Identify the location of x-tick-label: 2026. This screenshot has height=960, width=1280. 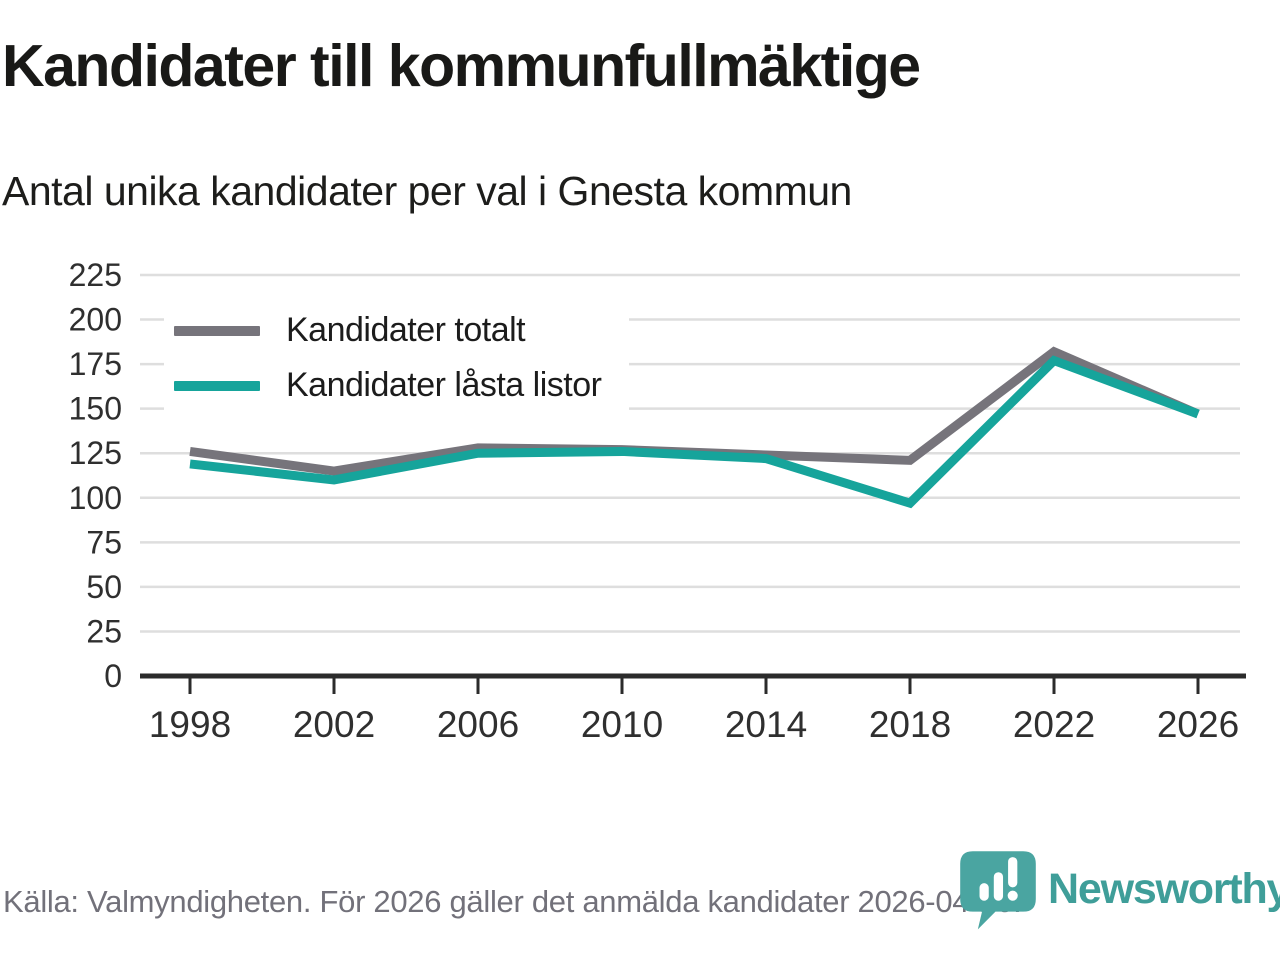
(1198, 724).